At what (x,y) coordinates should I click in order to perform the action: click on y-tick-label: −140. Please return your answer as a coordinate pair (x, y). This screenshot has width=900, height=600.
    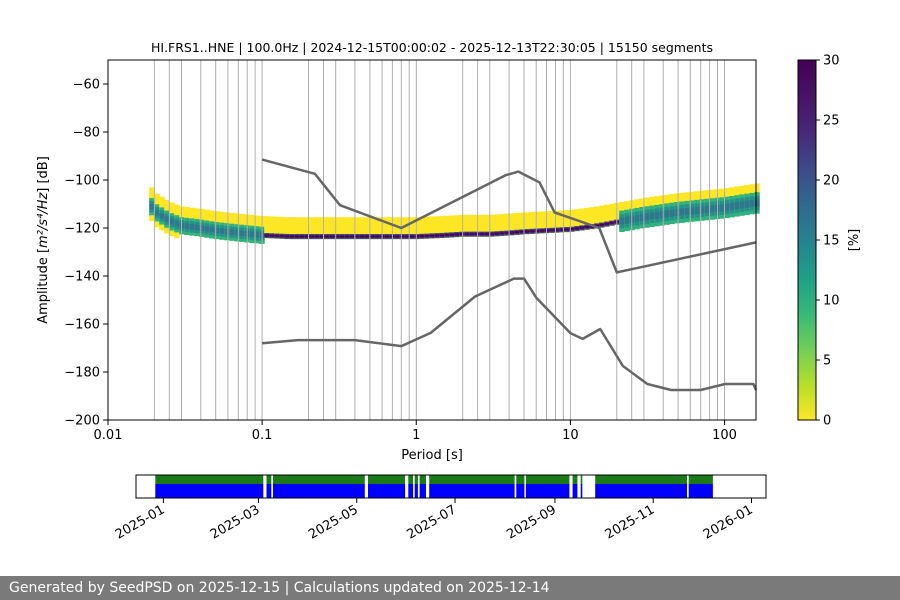
    Looking at the image, I should click on (82, 277).